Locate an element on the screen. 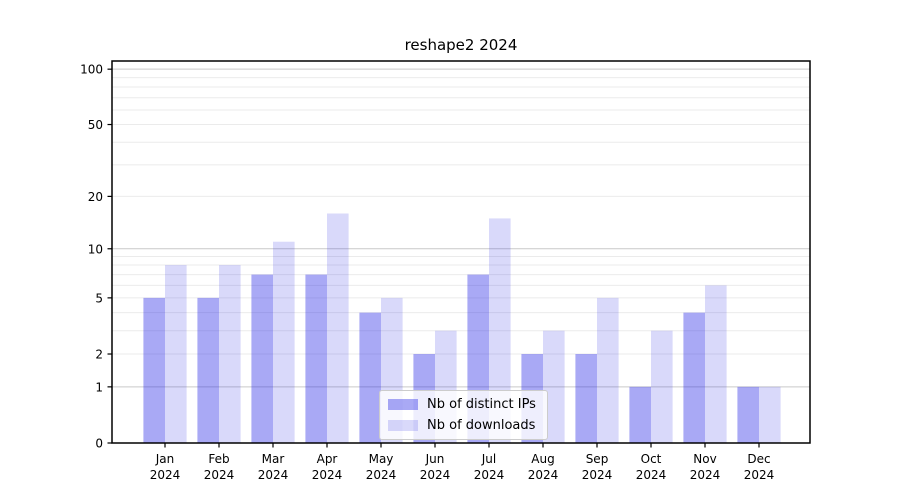 The width and height of the screenshot is (900, 500). y-tick-label: 100 is located at coordinates (91, 70).